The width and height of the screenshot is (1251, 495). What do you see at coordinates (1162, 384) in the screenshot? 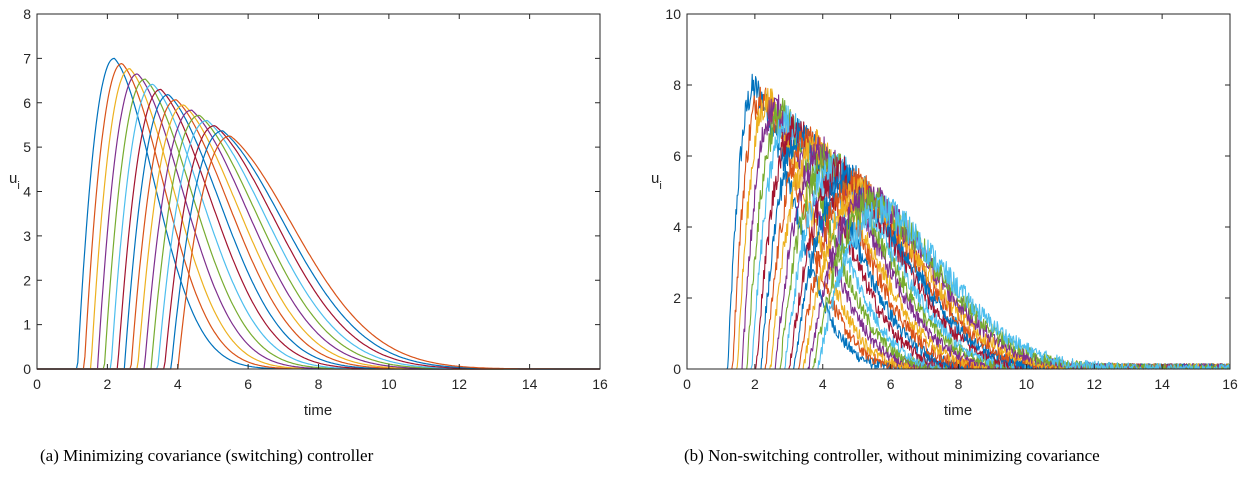
I see `chart-b-xtick-label: 14` at bounding box center [1162, 384].